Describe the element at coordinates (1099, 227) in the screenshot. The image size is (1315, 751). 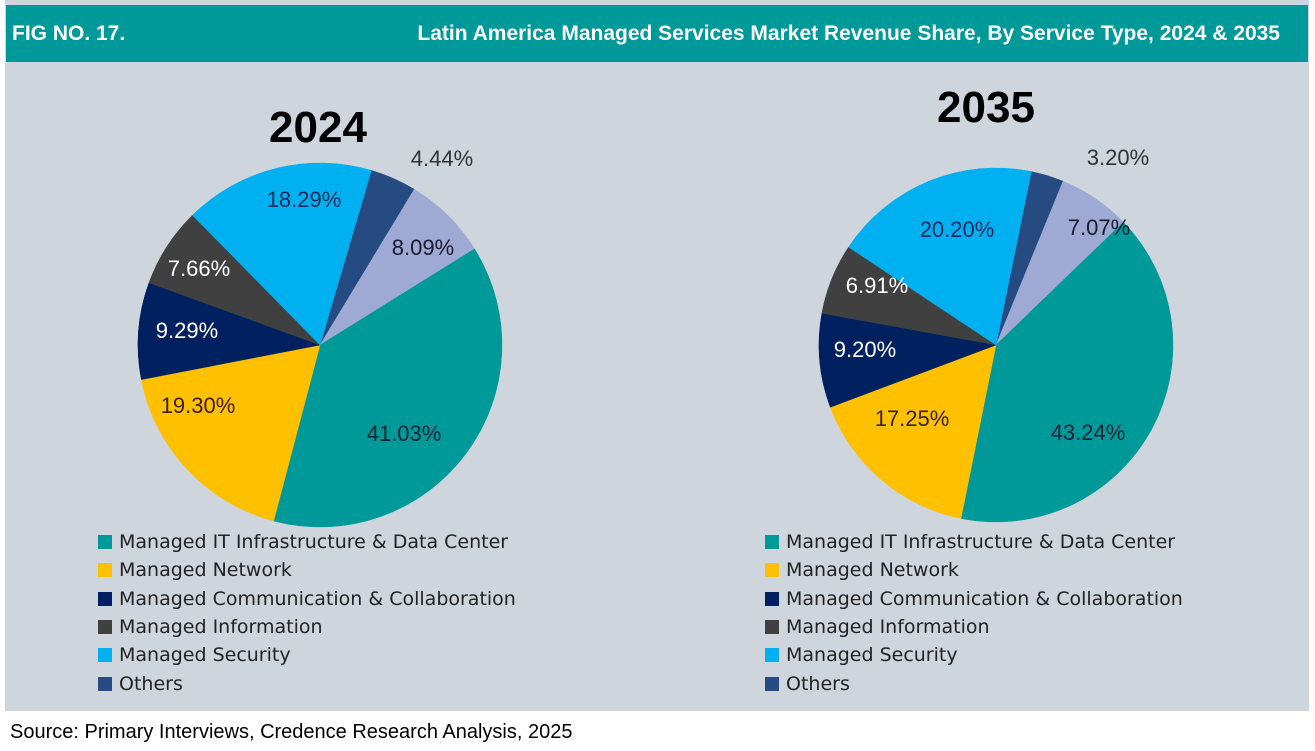
I see `data-label-unlabeled: 7.07%` at that location.